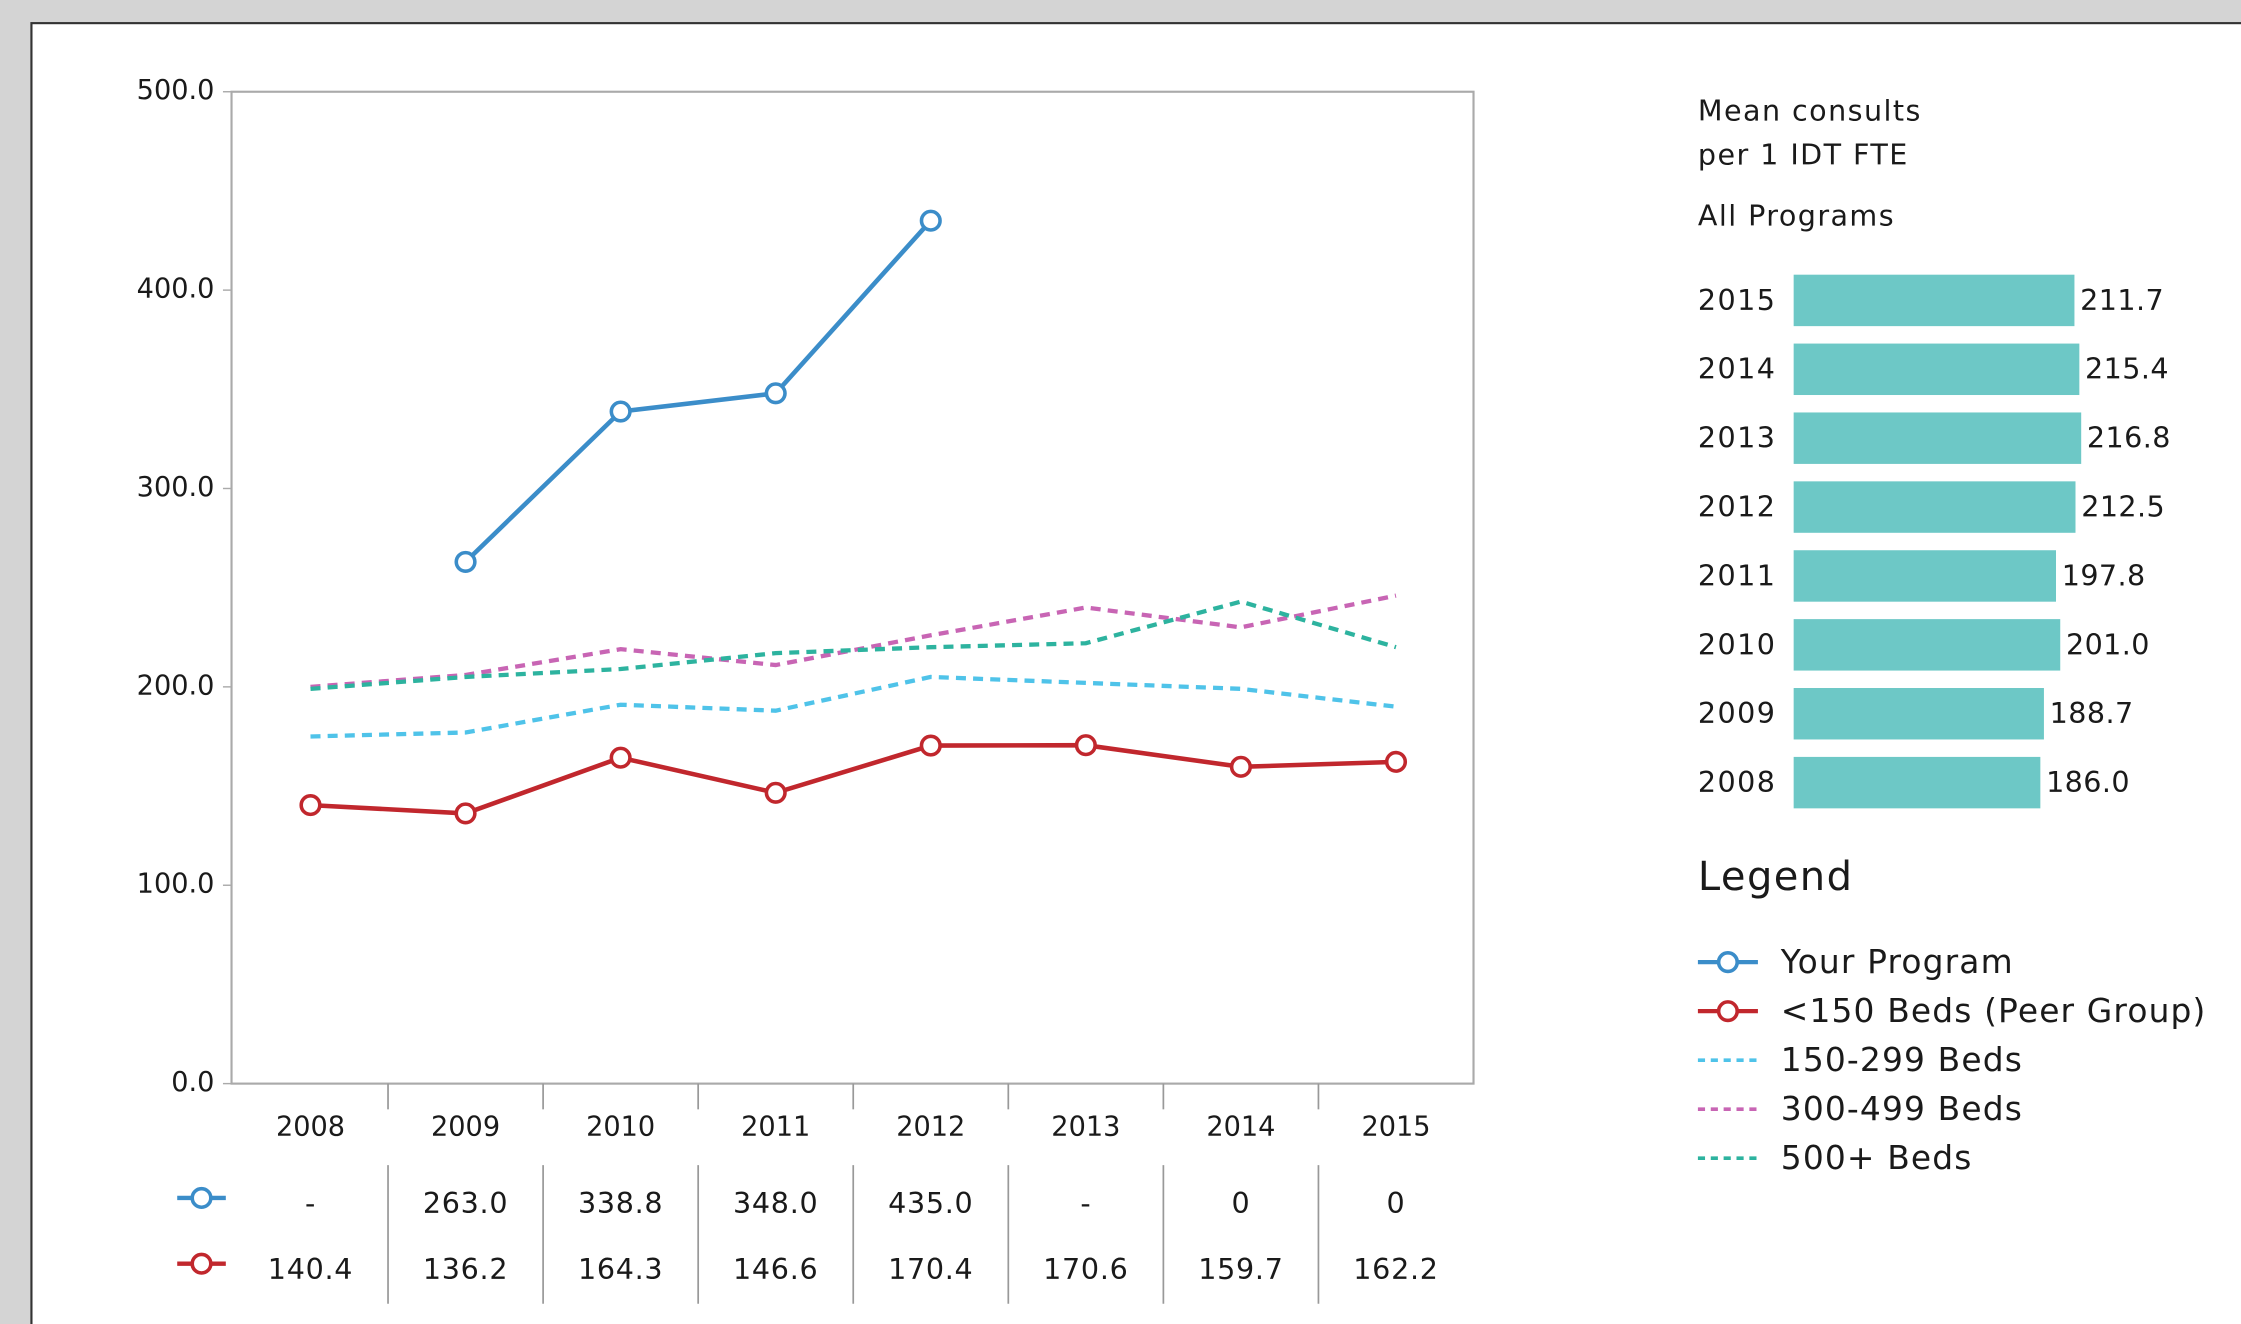  Describe the element at coordinates (1737, 438) in the screenshot. I see `bar-category: 2013` at that location.